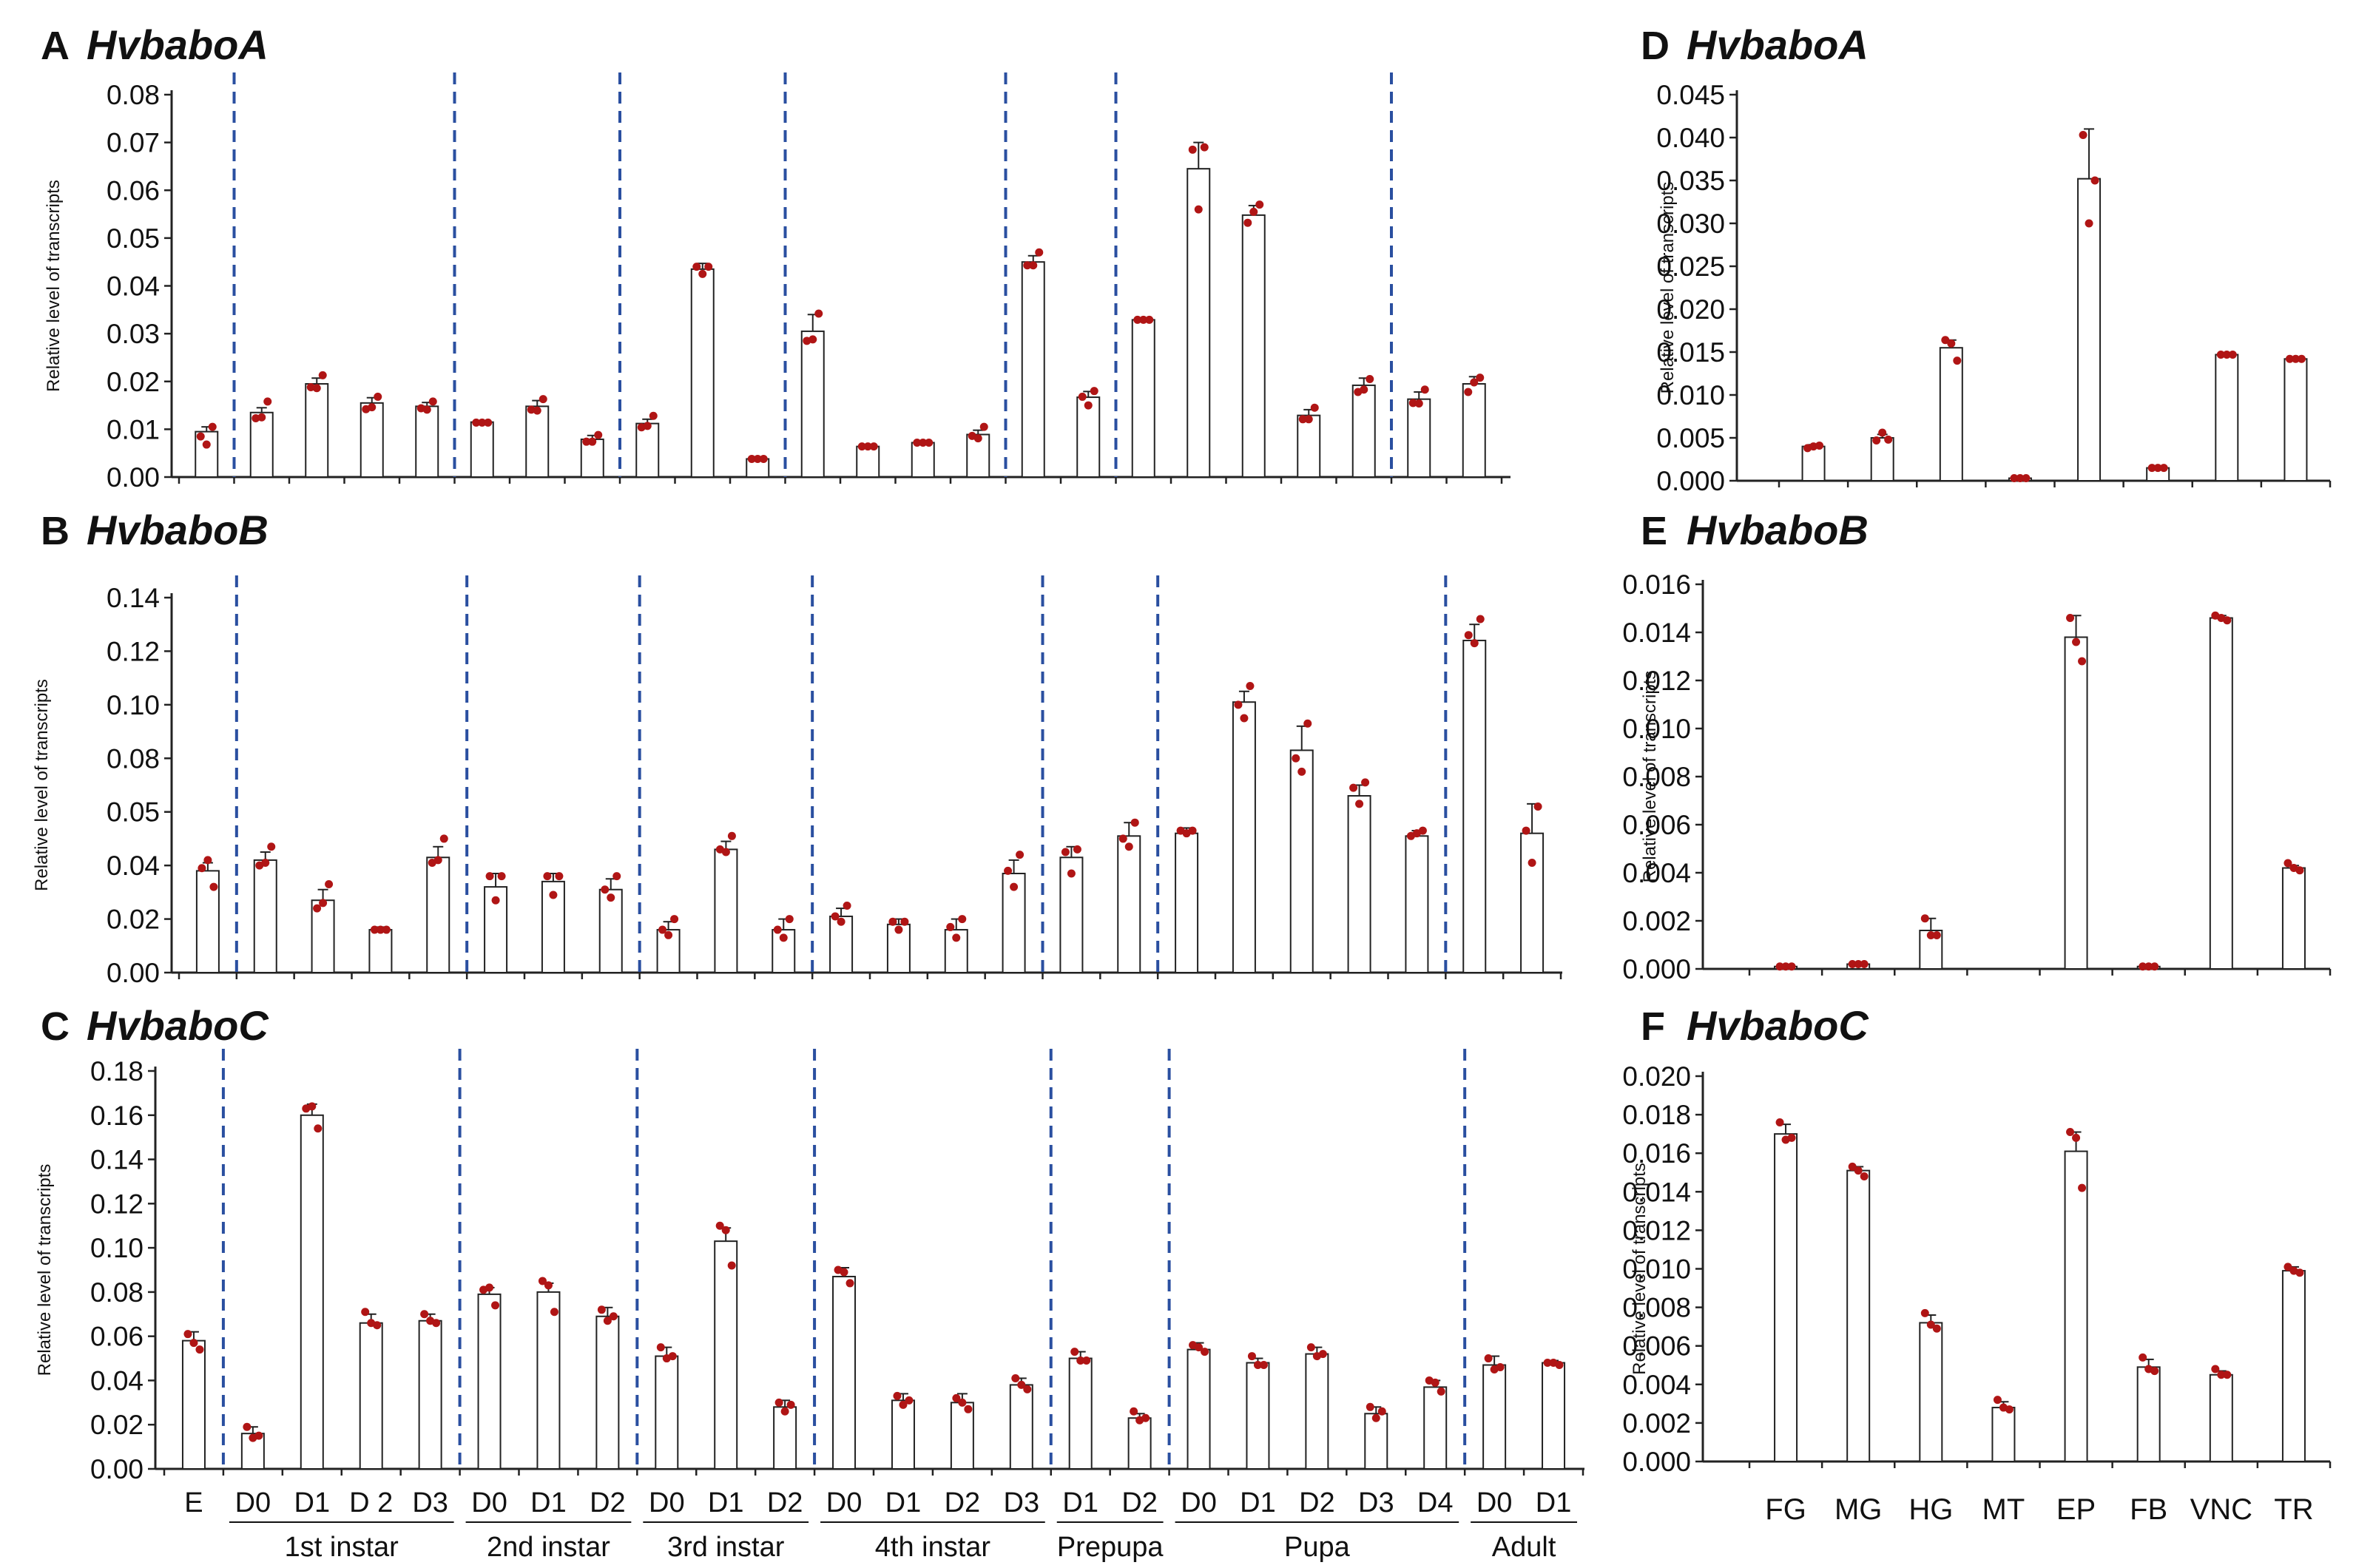 Image resolution: width=2356 pixels, height=1568 pixels. What do you see at coordinates (134, 382) in the screenshot?
I see `y-tick-label: 0.02` at bounding box center [134, 382].